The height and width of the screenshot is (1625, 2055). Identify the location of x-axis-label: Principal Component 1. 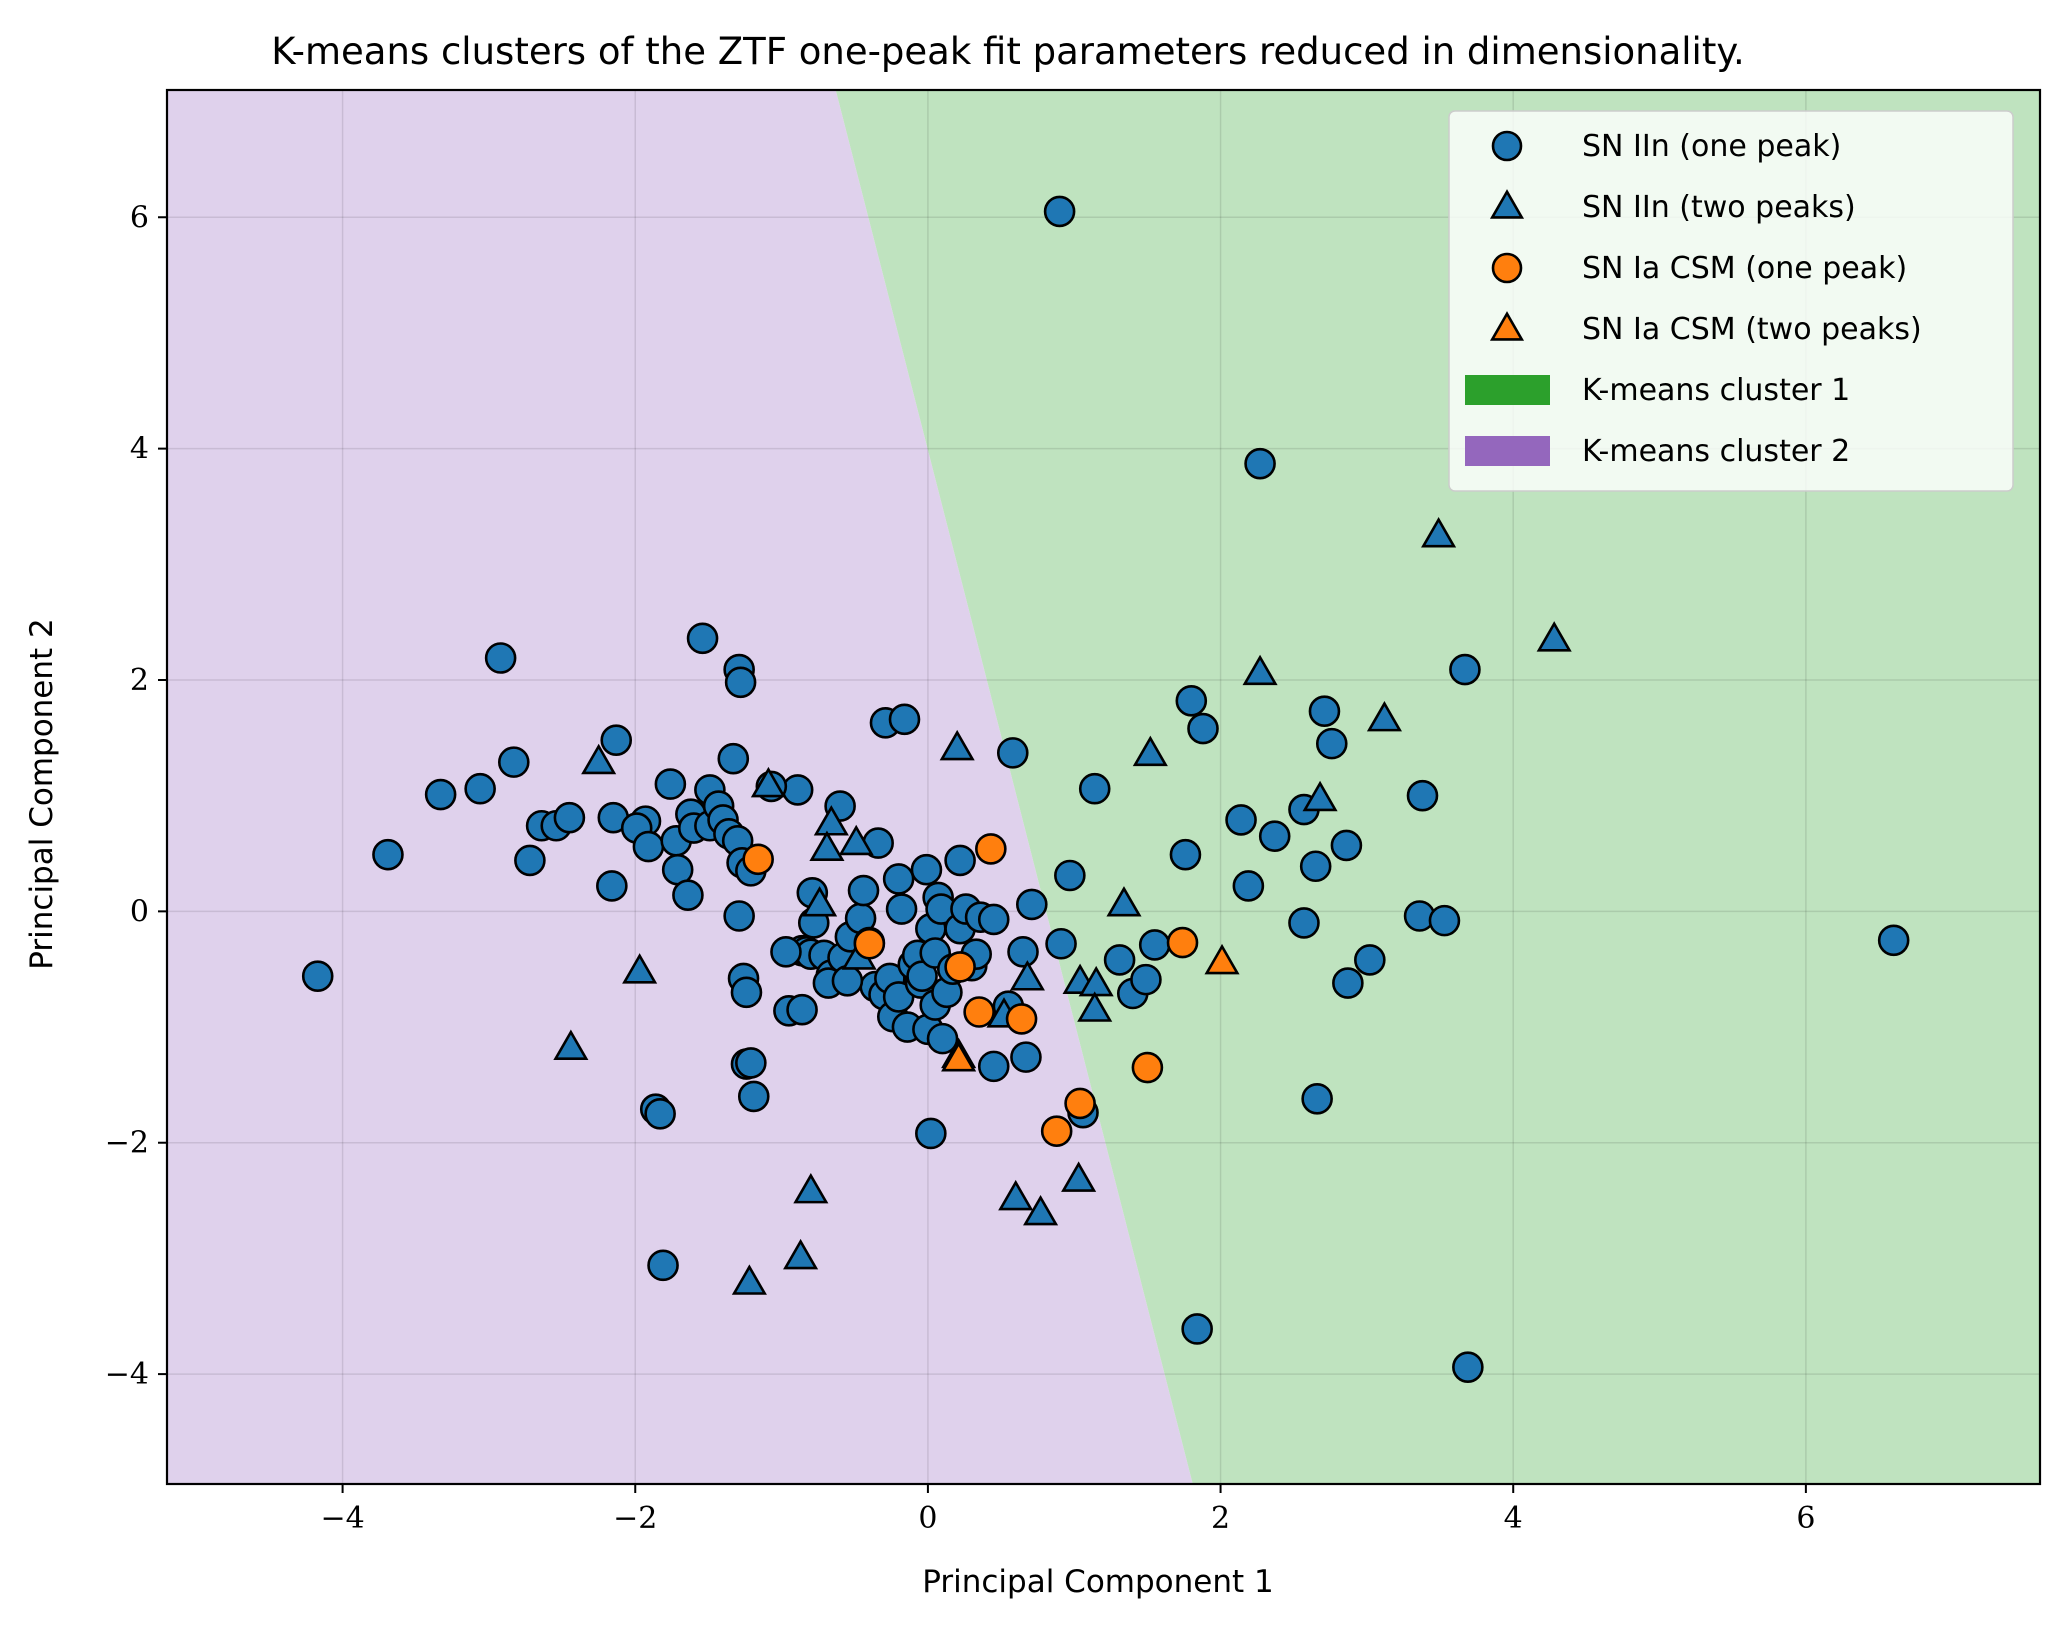
(1098, 1582).